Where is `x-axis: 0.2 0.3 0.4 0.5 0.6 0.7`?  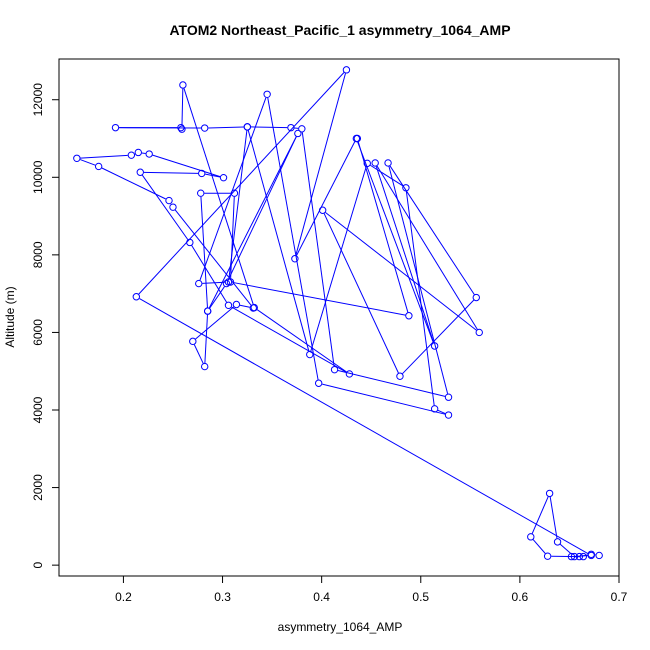
x-axis: 0.2 0.3 0.4 0.5 0.6 0.7 is located at coordinates (371, 589).